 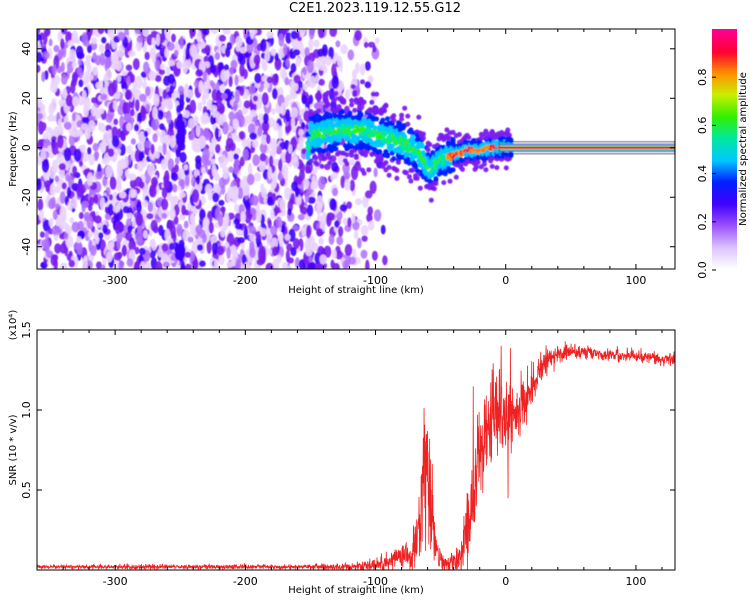 What do you see at coordinates (724, 150) in the screenshot?
I see `colorbar-gradient` at bounding box center [724, 150].